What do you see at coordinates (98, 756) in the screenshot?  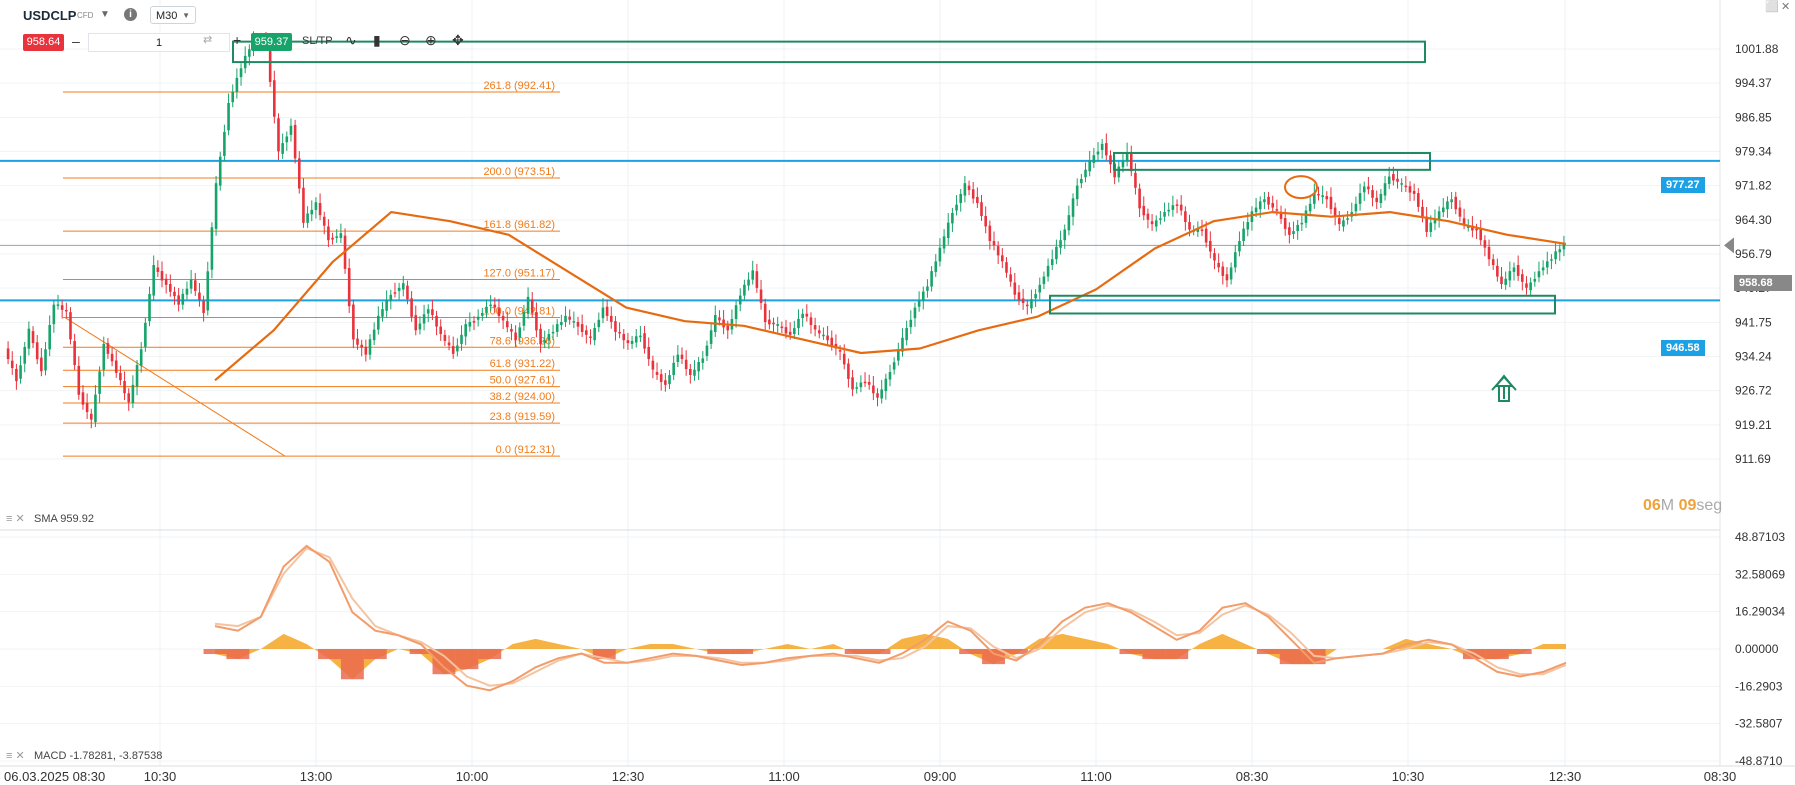 I see `macd-legend: MACD -1.78281, -3.87538` at bounding box center [98, 756].